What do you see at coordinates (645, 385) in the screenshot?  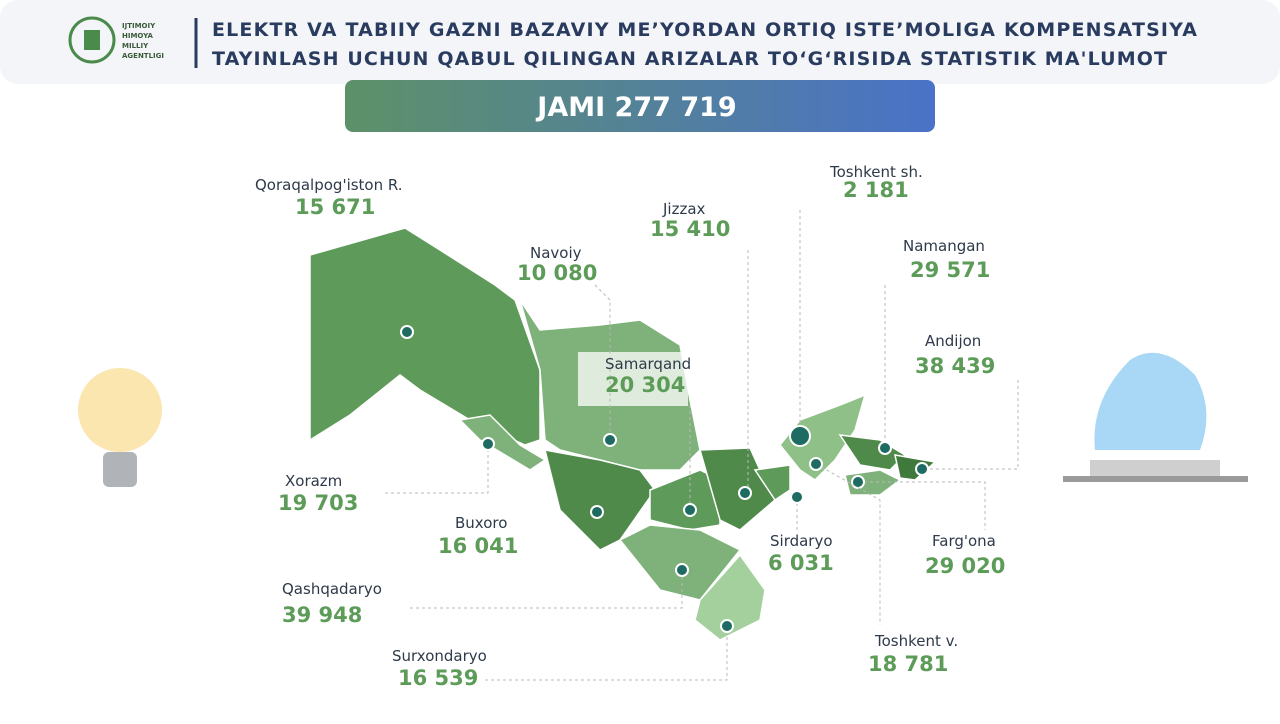 I see `region-value: 20 304` at bounding box center [645, 385].